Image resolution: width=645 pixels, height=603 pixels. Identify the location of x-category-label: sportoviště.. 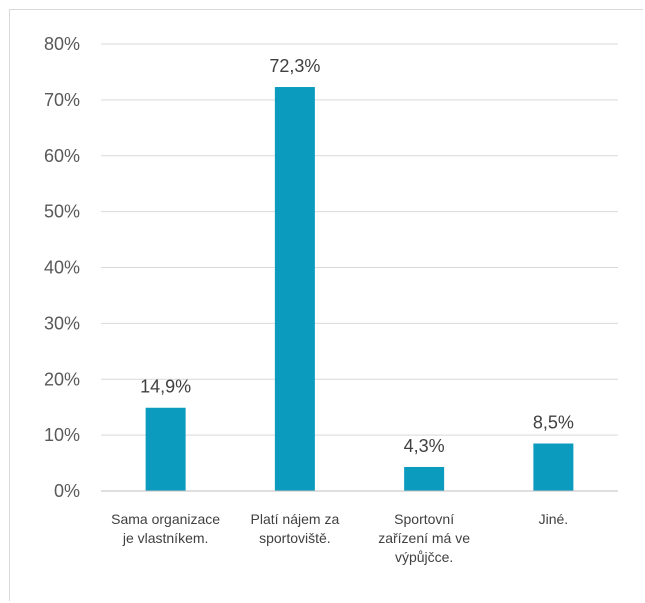
(295, 538).